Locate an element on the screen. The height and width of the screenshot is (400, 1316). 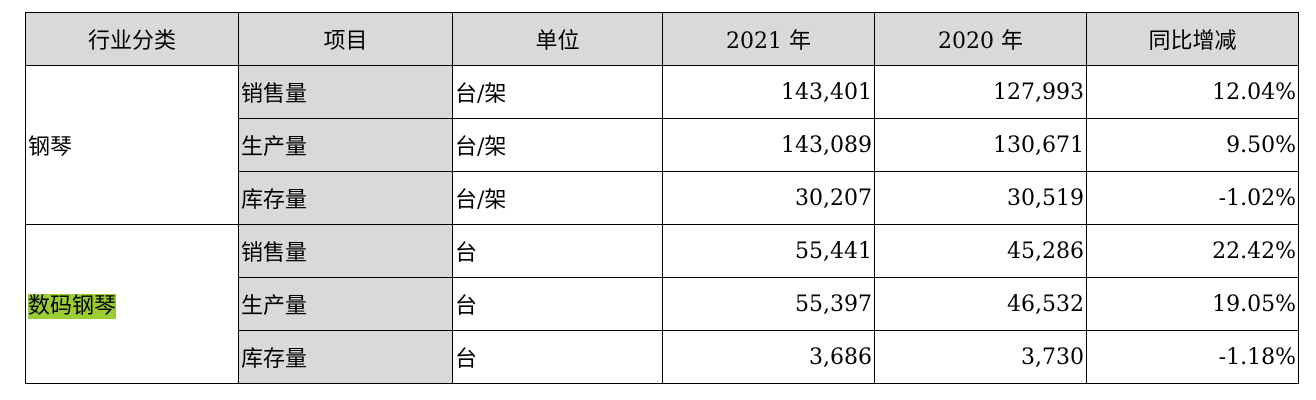
table-row: 生产量 台 55,397 46,532 19.05% is located at coordinates (662, 304).